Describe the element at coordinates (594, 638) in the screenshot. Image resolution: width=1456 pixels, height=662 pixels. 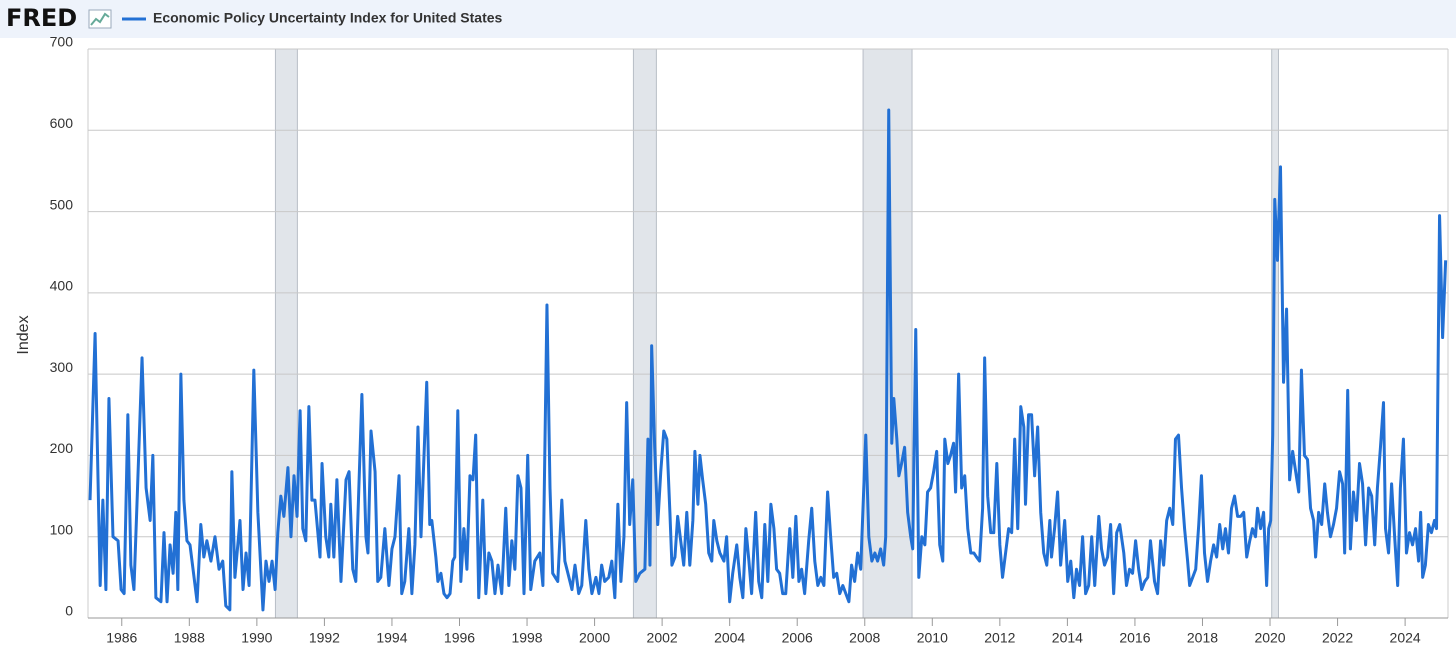
I see `x-tick-label: 2000` at that location.